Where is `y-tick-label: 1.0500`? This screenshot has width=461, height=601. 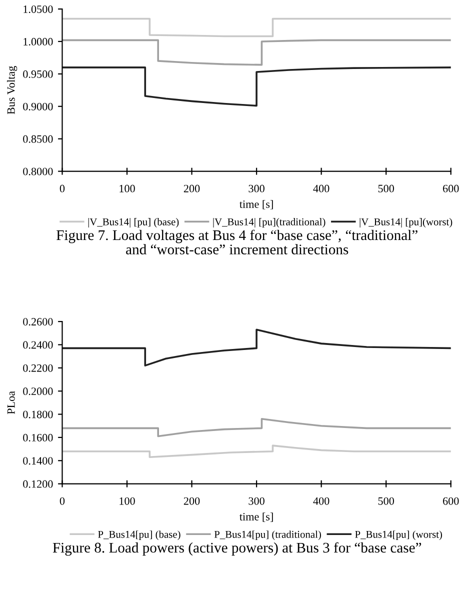
y-tick-label: 1.0500 is located at coordinates (38, 9).